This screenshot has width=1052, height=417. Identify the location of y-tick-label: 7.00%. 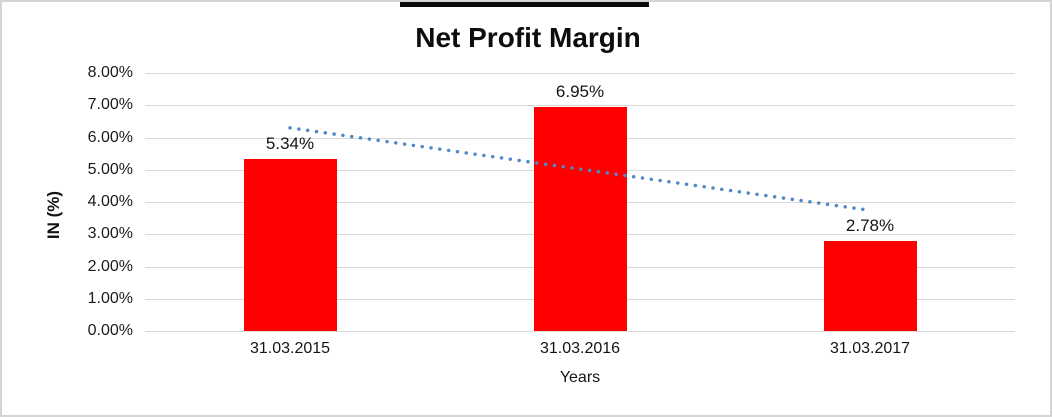
(110, 105).